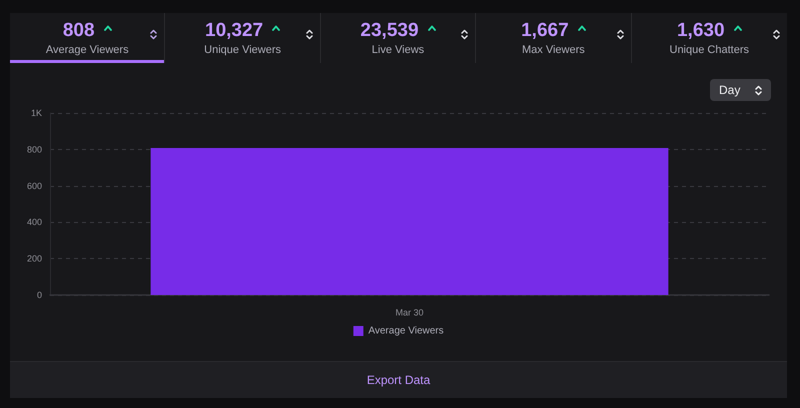 The height and width of the screenshot is (408, 800). Describe the element at coordinates (34, 185) in the screenshot. I see `y-tick-label: 600` at that location.